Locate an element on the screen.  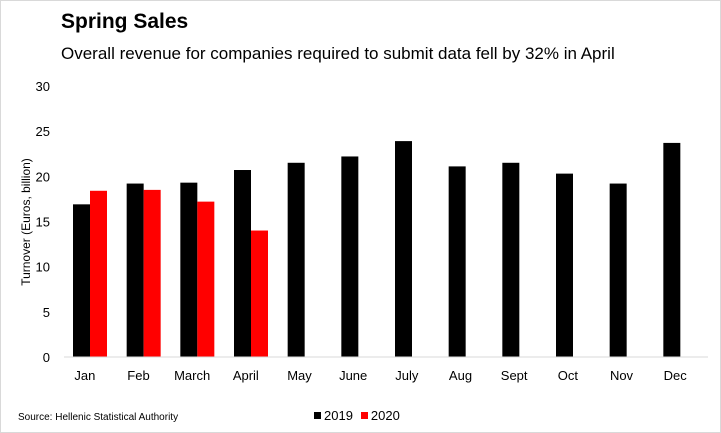
y-tick-label: 20 is located at coordinates (43, 176).